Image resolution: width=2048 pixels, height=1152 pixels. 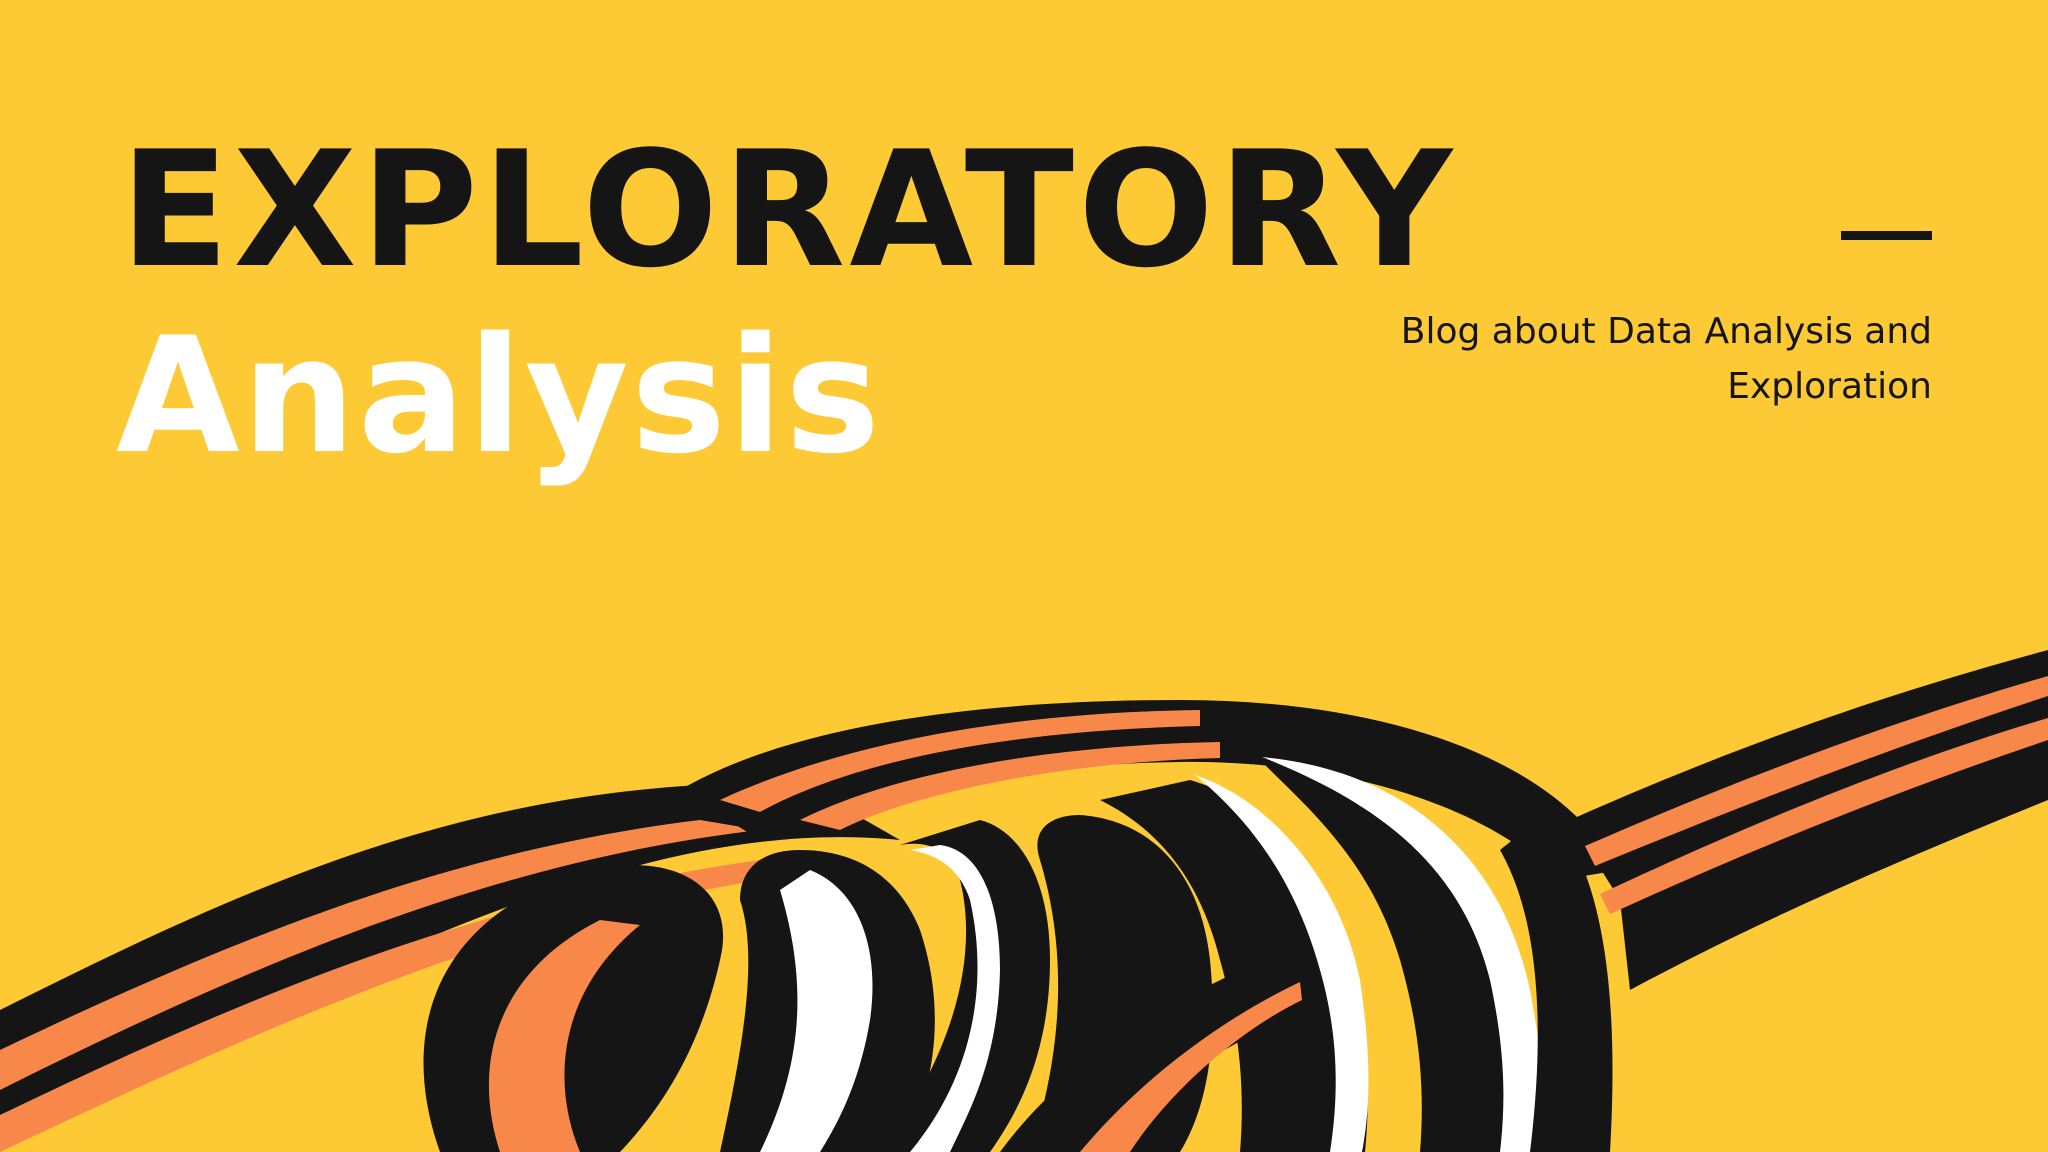 I want to click on heading-exploratory: EXPLORATORY, so click(x=788, y=209).